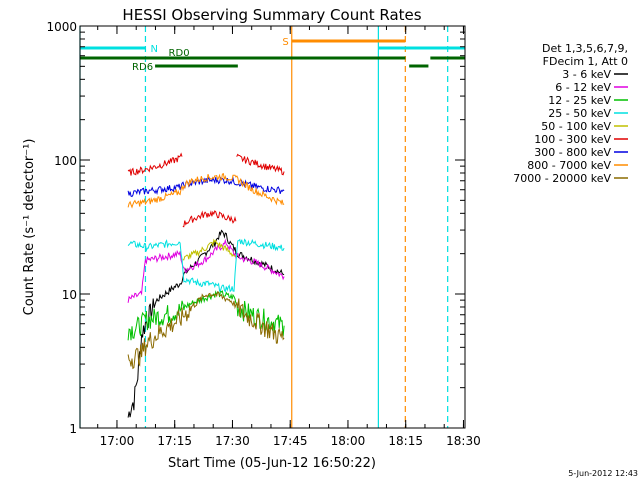  Describe the element at coordinates (29, 227) in the screenshot. I see `y-axis-label: Count Rate (s⁻¹ detector⁻¹)` at that location.